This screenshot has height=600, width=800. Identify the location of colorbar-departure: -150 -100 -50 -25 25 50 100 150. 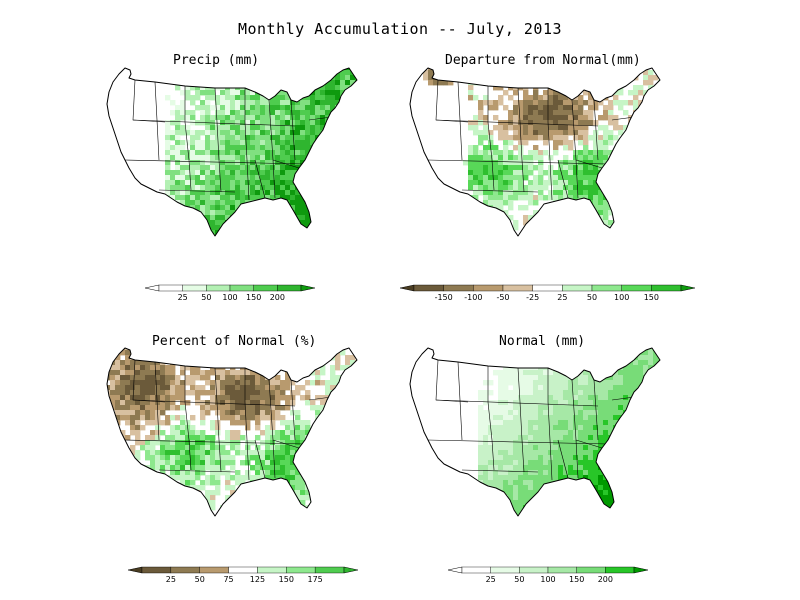
(547, 293).